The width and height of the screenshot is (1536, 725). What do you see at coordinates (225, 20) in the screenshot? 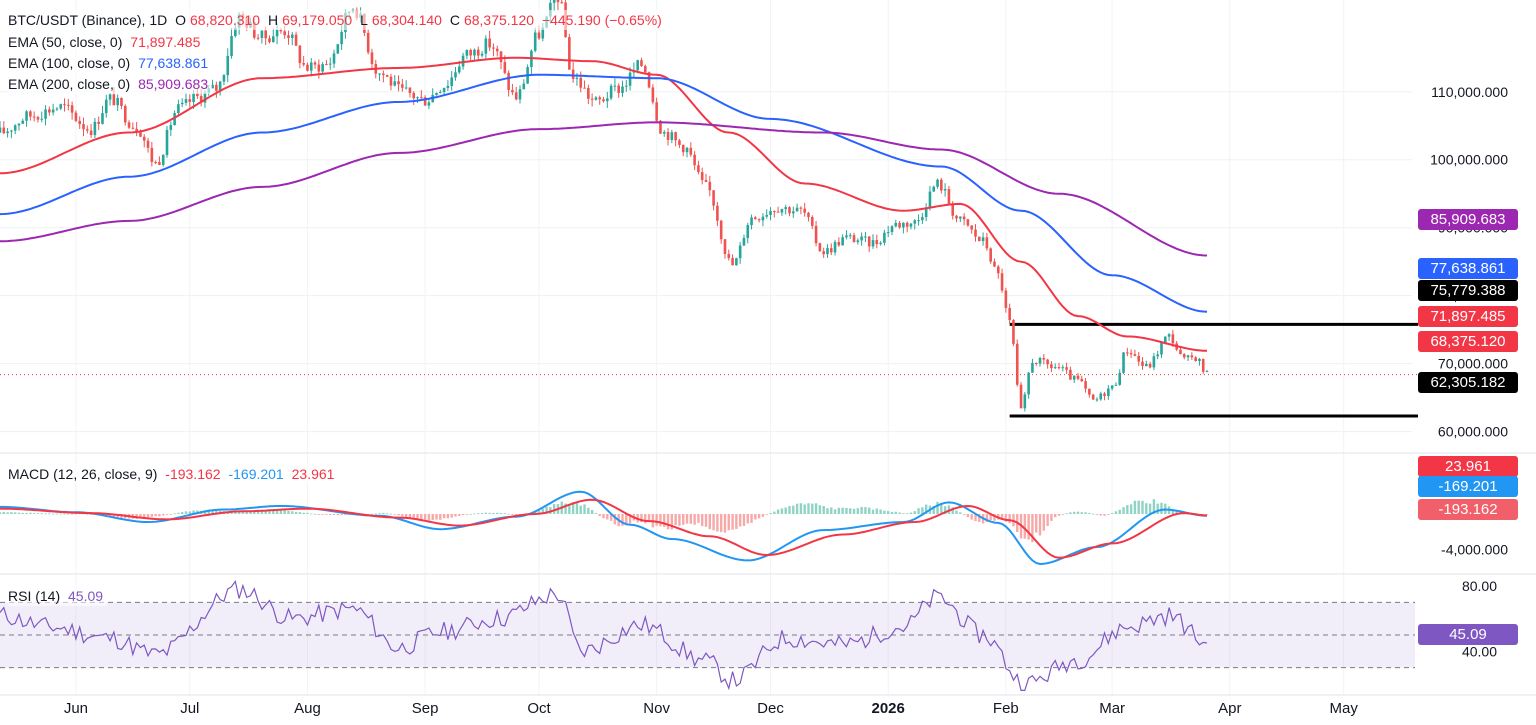
I see `open-value: 68,820.310` at bounding box center [225, 20].